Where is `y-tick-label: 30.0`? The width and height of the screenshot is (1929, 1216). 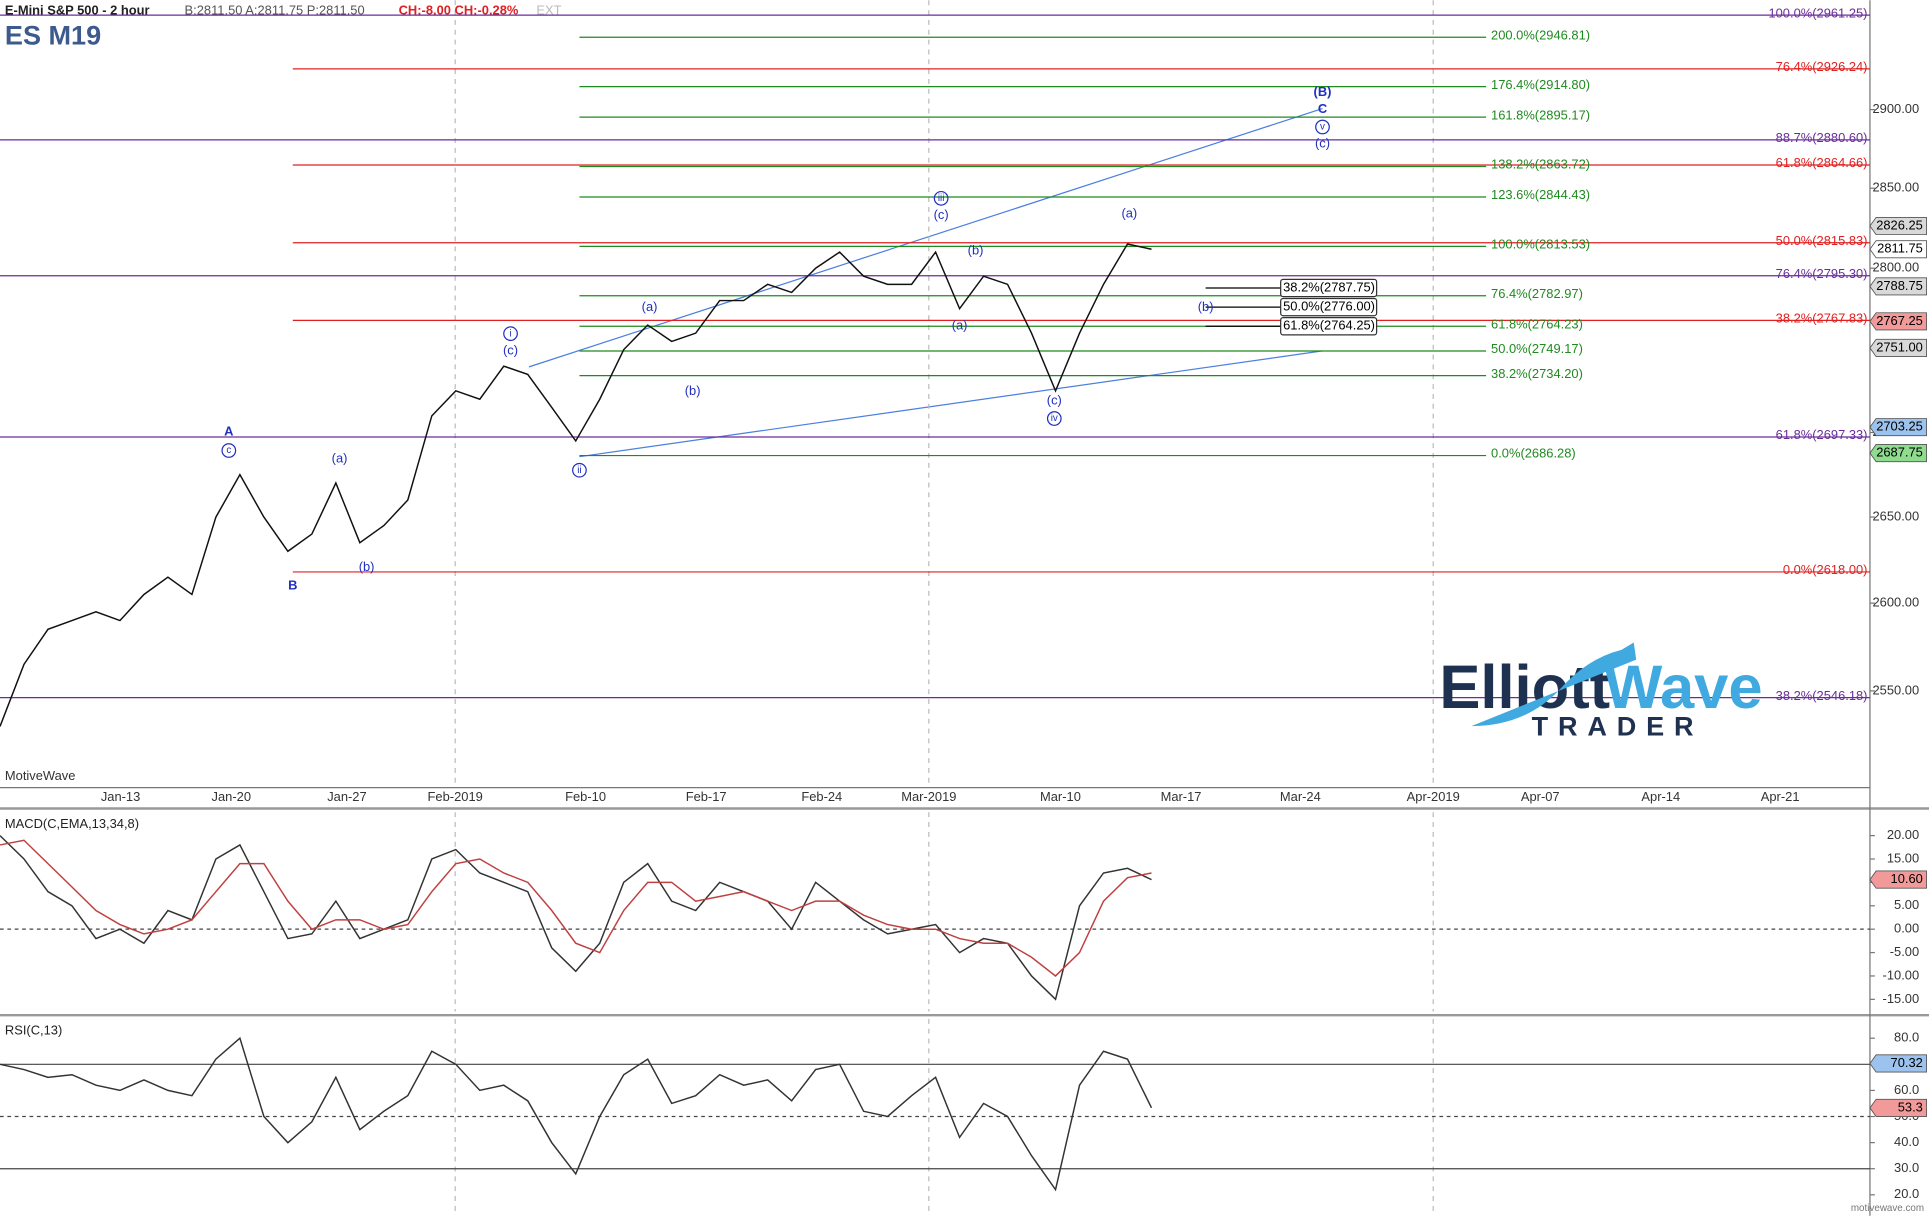 y-tick-label: 30.0 is located at coordinates (1906, 1167).